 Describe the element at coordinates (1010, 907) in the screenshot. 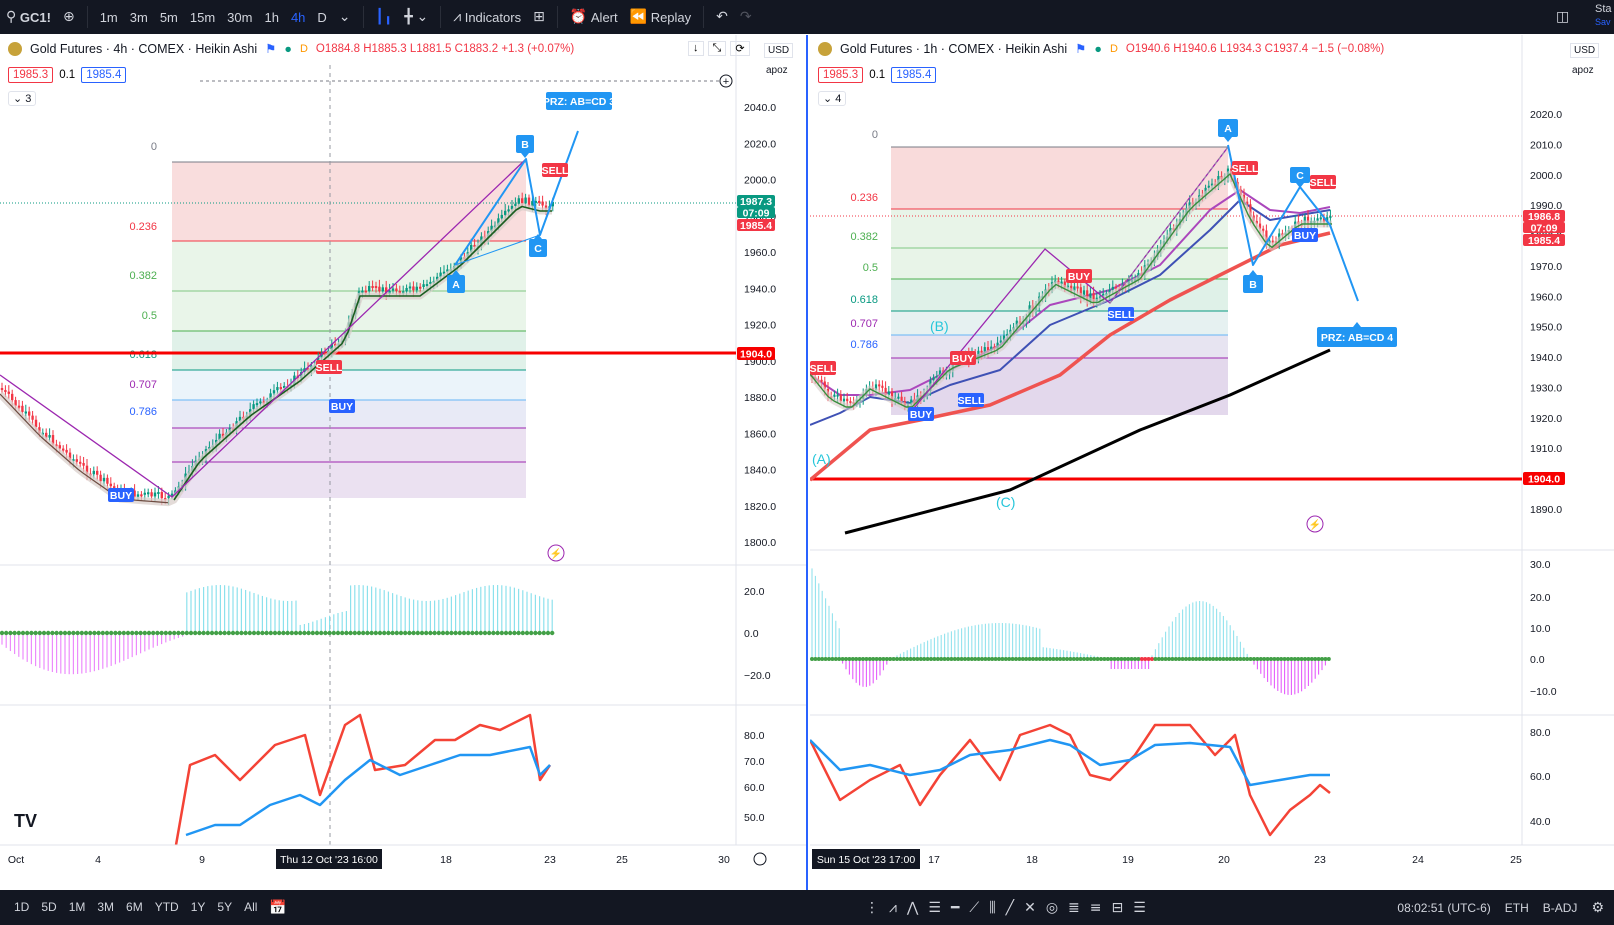

I see `ray-icon: ╱` at that location.